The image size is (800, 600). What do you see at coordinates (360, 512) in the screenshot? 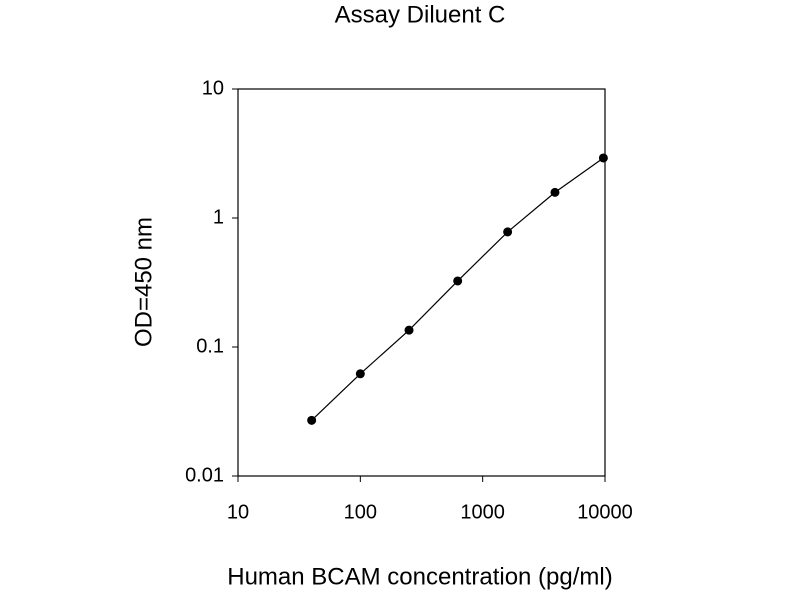
I see `x-tick-label: 100` at bounding box center [360, 512].